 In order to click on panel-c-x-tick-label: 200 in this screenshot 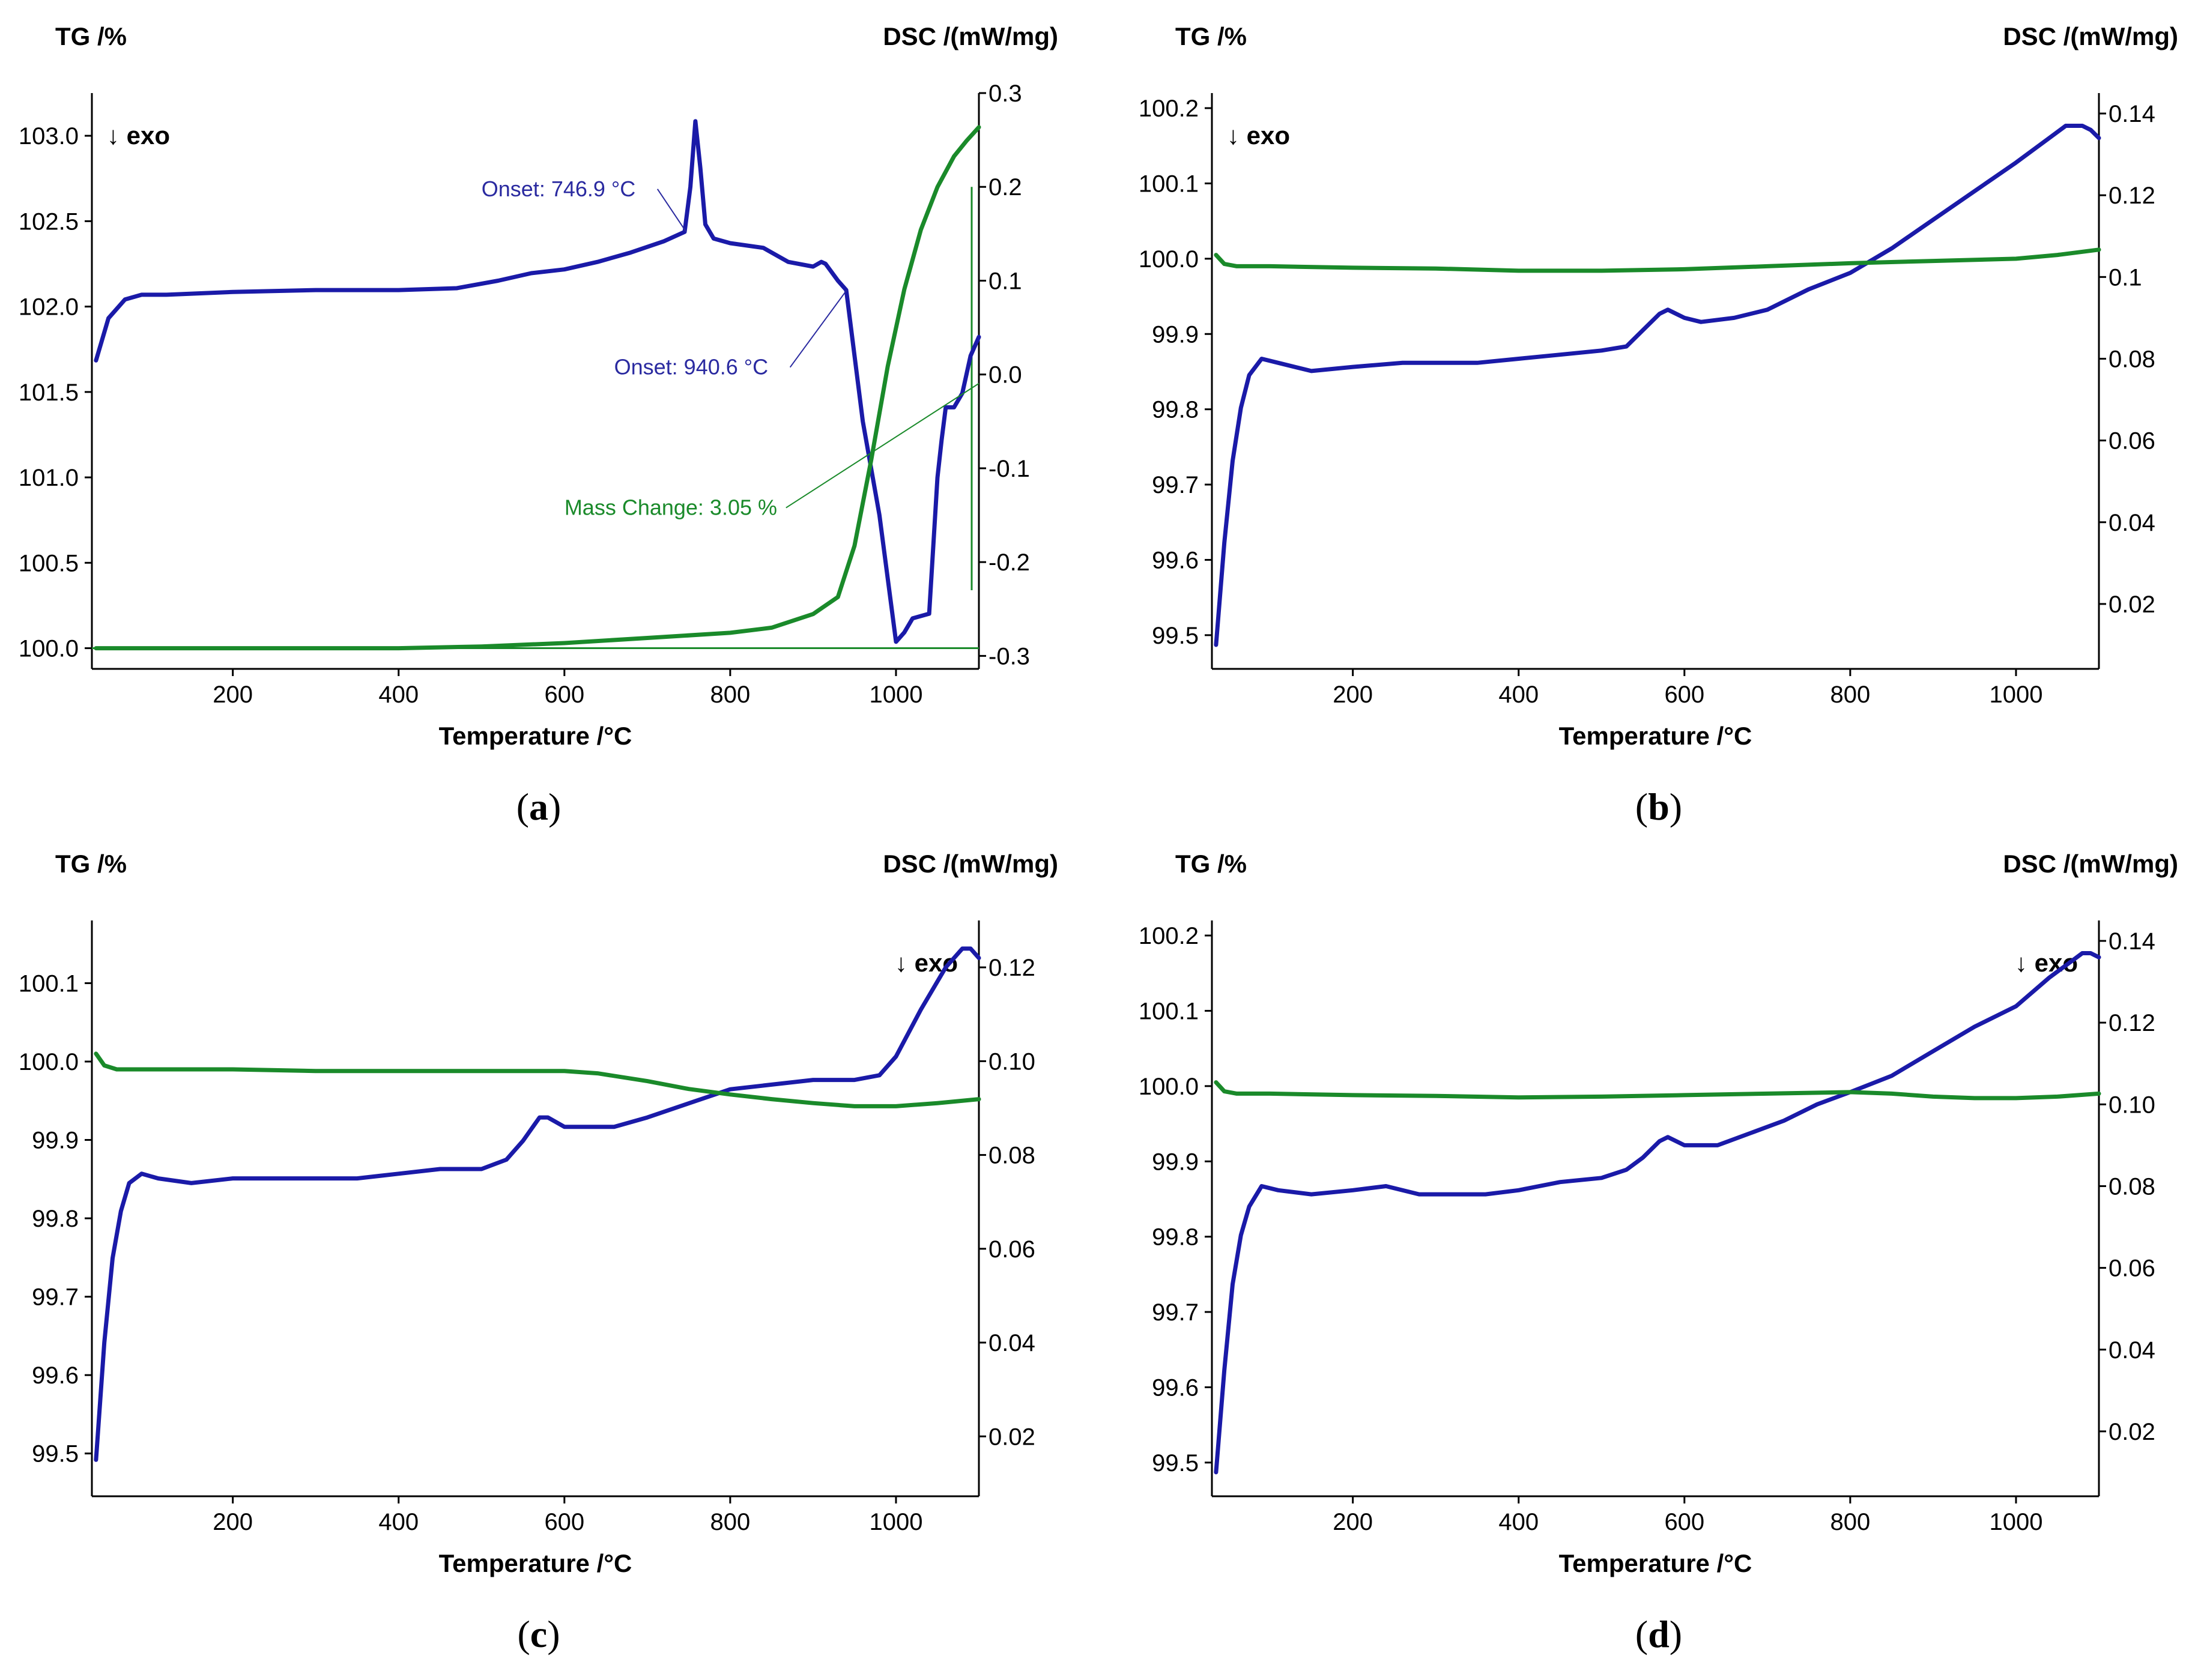, I will do `click(233, 1522)`.